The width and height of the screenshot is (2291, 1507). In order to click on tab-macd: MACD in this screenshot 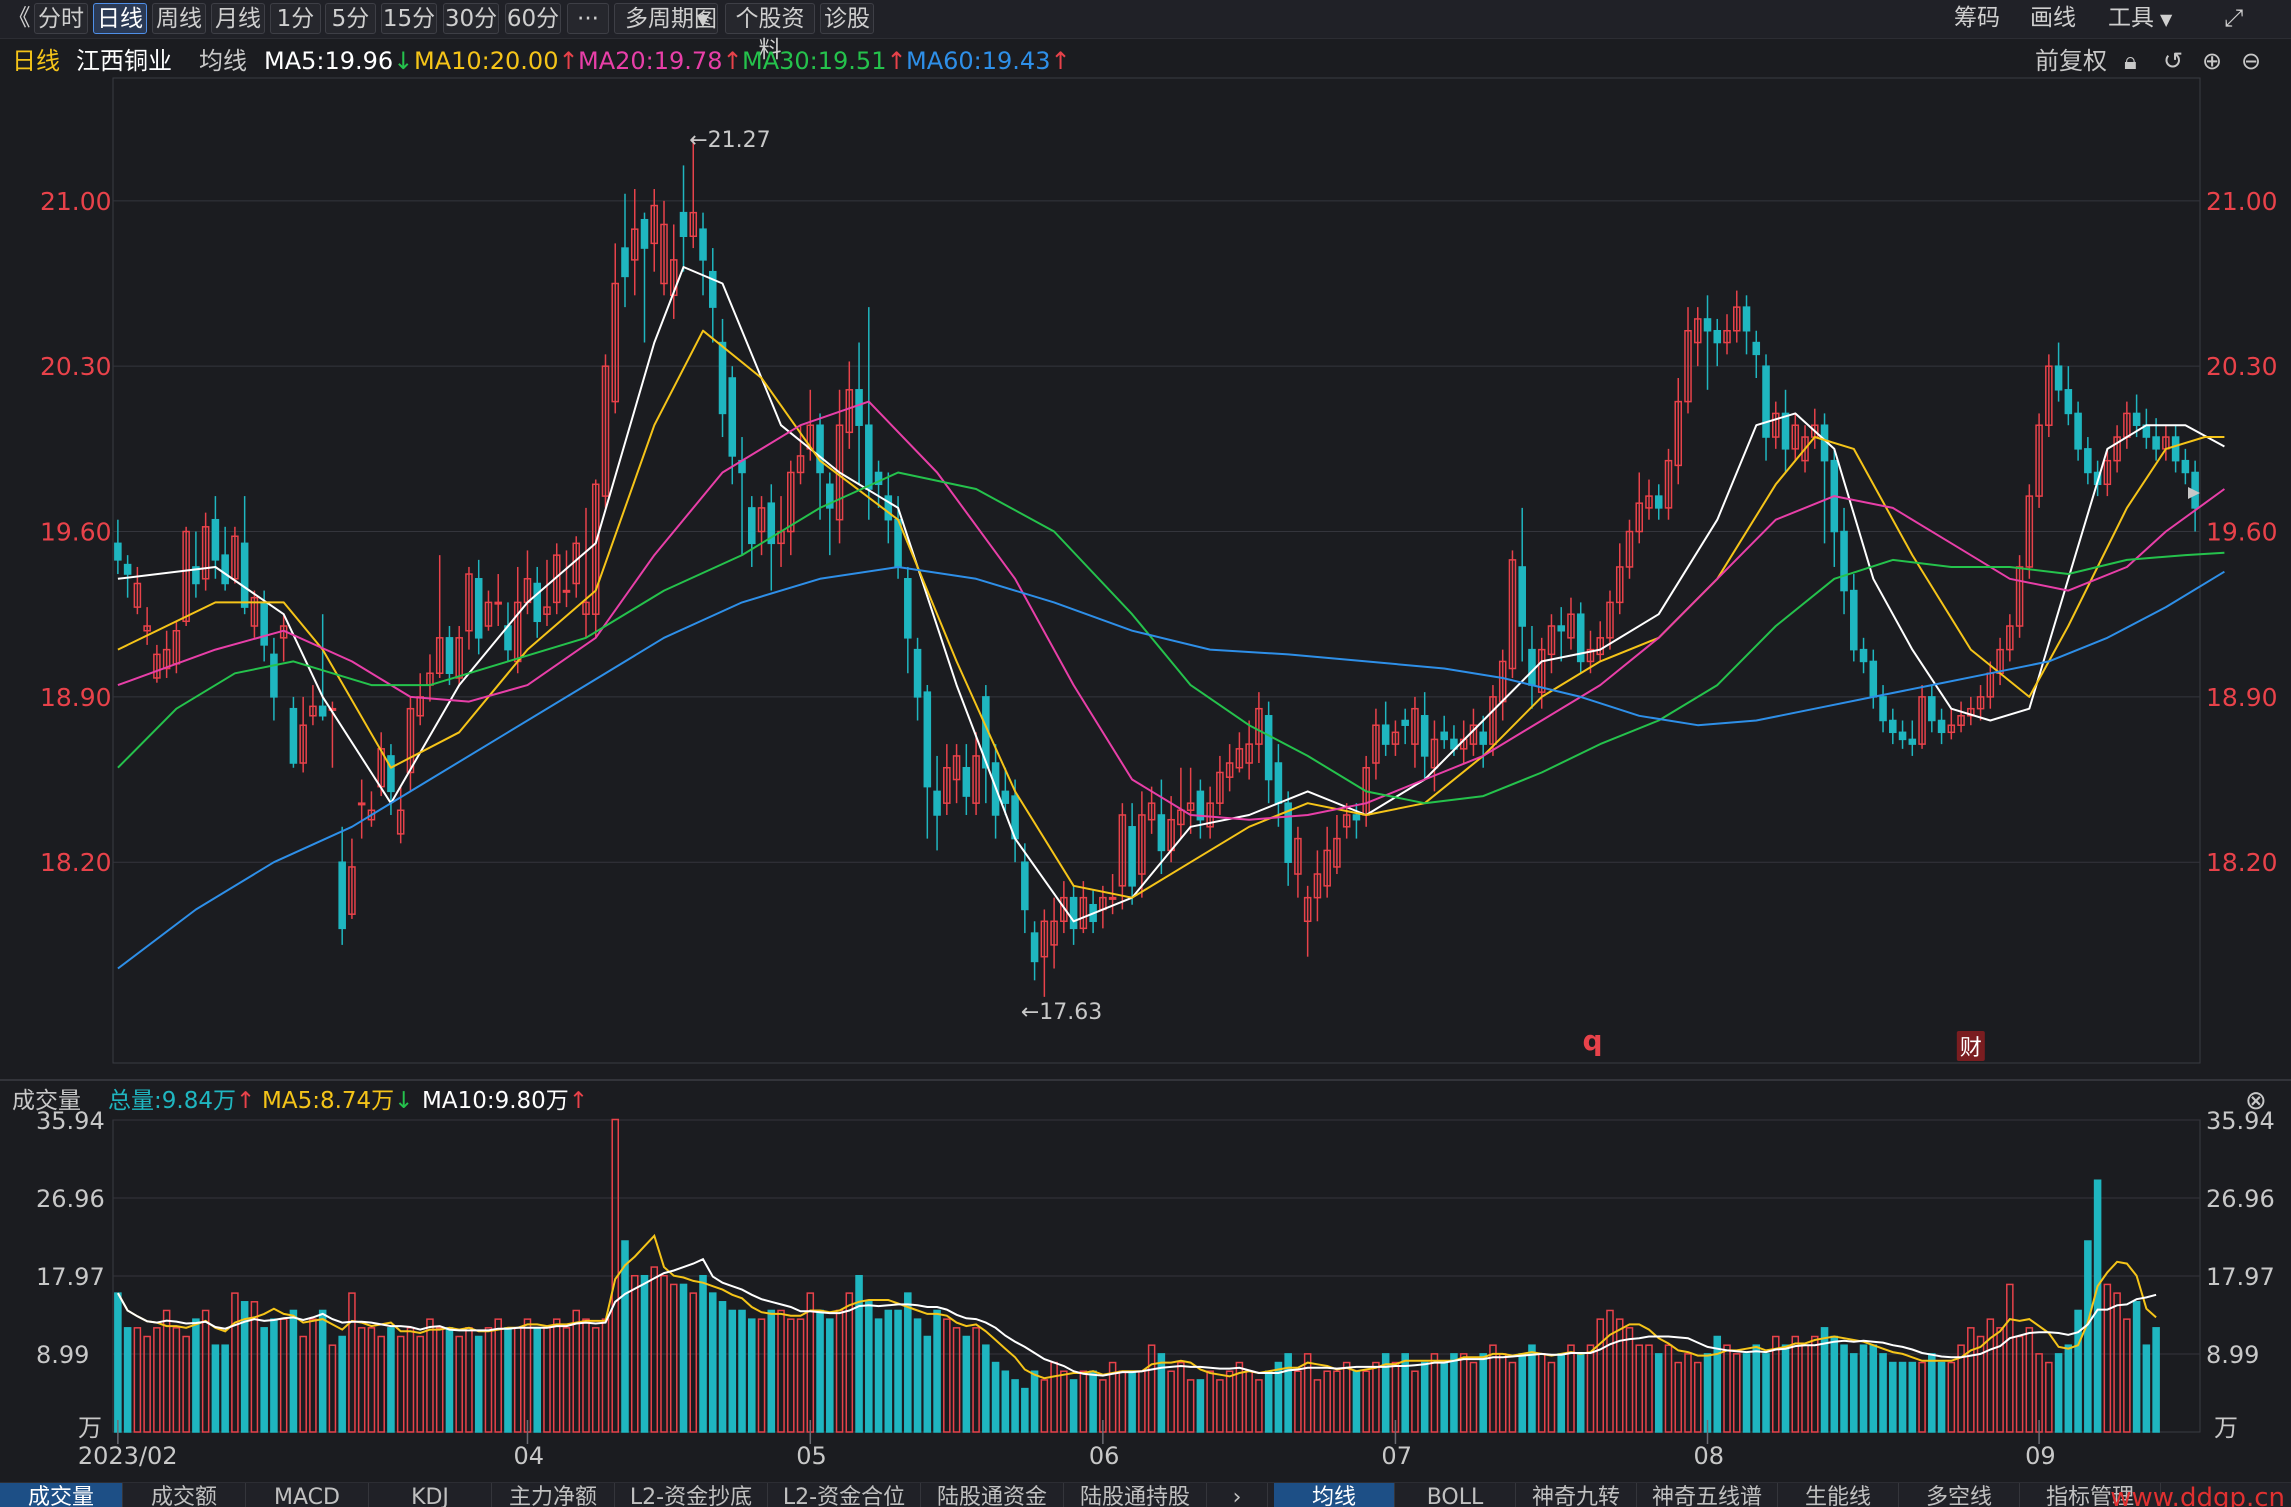, I will do `click(307, 1495)`.